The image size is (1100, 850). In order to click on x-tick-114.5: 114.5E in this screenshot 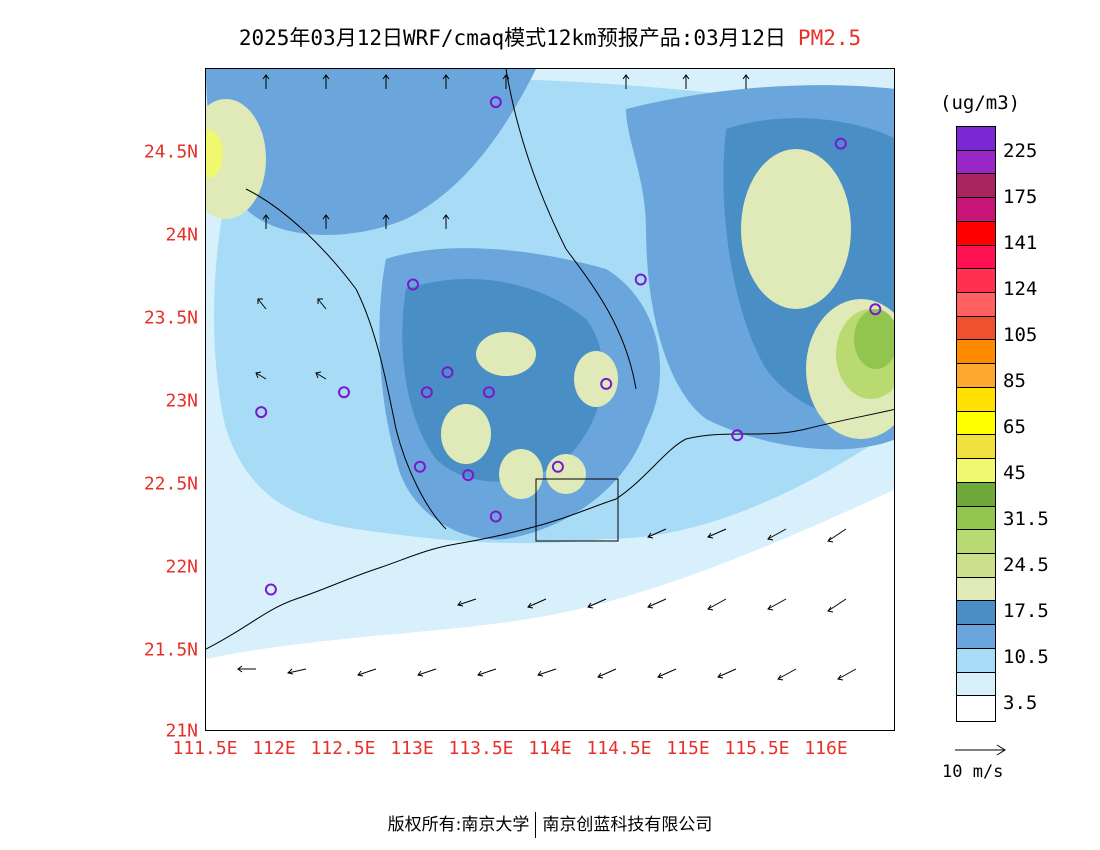, I will do `click(619, 748)`.